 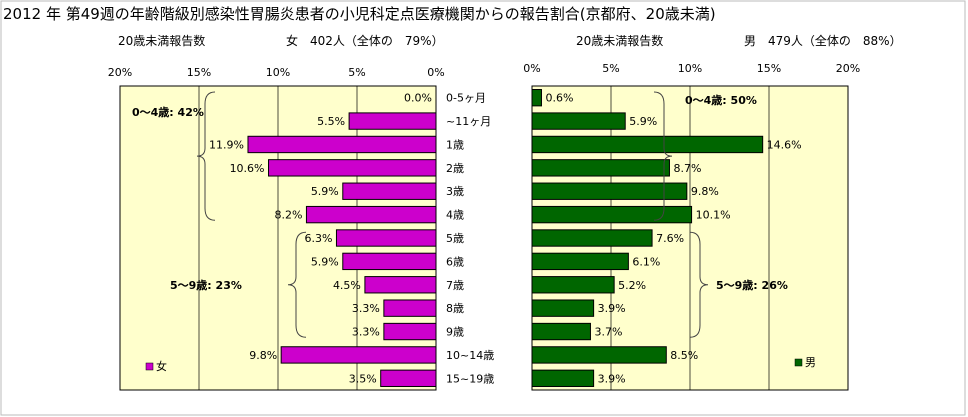 I want to click on left-data-label: 0.0%, so click(x=418, y=98).